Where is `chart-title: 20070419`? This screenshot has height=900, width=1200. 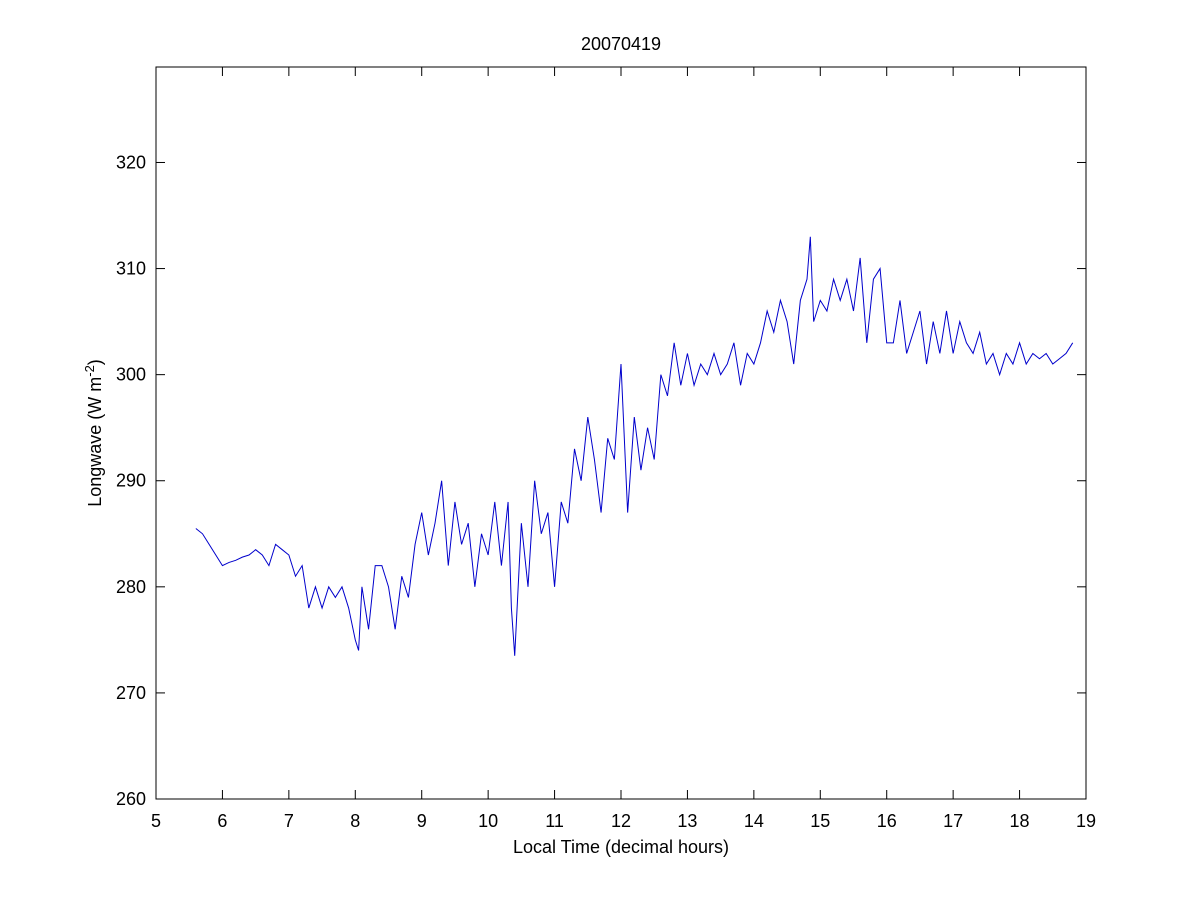 chart-title: 20070419 is located at coordinates (621, 44).